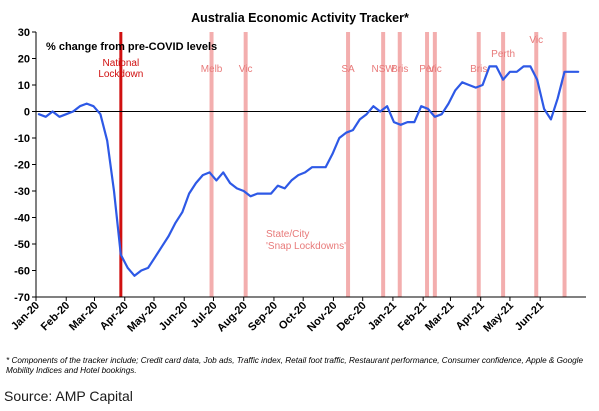 The image size is (599, 411). Describe the element at coordinates (120, 74) in the screenshot. I see `lockdown-label: Lockdown` at that location.